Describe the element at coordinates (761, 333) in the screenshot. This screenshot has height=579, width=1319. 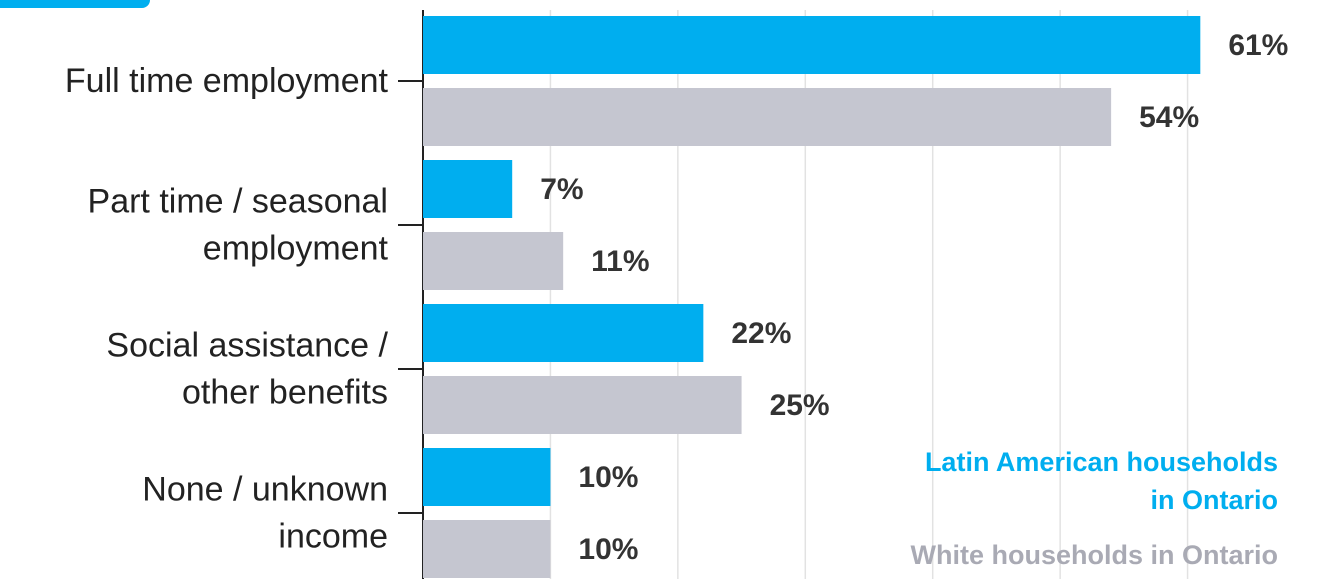
I see `value-label: 22%` at that location.